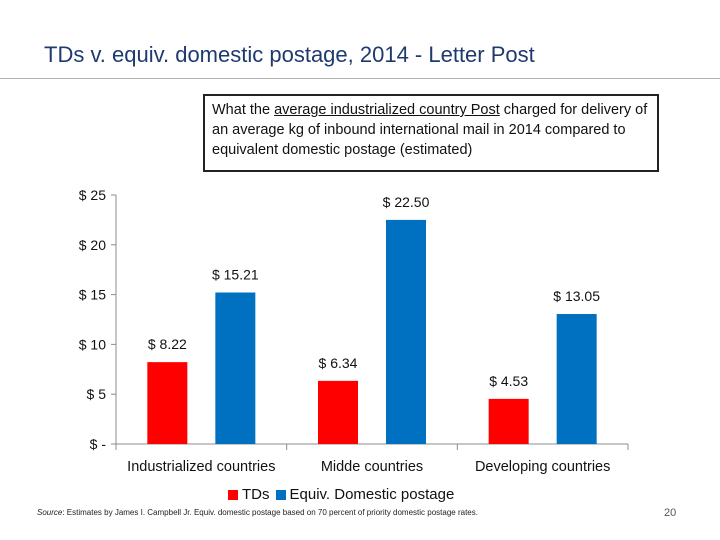 The width and height of the screenshot is (720, 540). Describe the element at coordinates (280, 494) in the screenshot. I see `legend-swatch-domestic` at that location.